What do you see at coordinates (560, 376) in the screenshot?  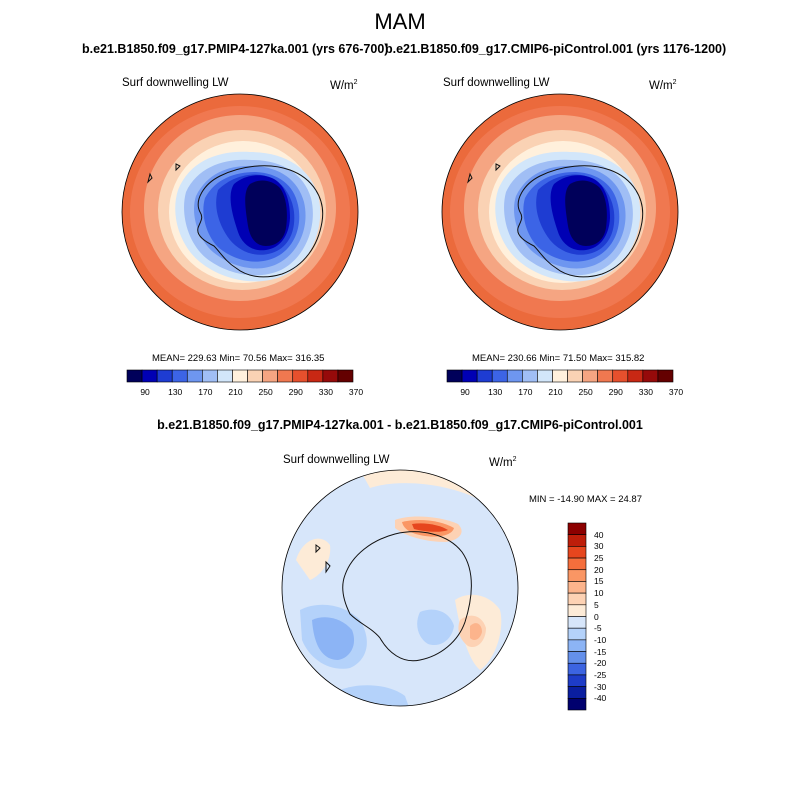 I see `colorbar-right` at bounding box center [560, 376].